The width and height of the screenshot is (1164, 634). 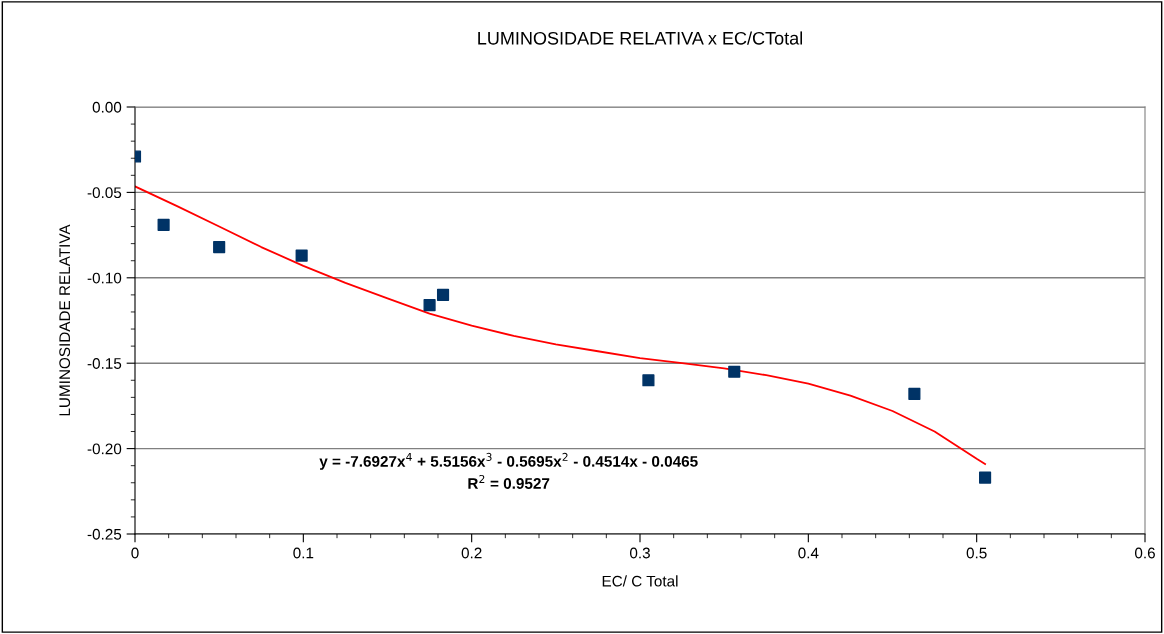 What do you see at coordinates (639, 553) in the screenshot?
I see `x-tick-label: 0.3` at bounding box center [639, 553].